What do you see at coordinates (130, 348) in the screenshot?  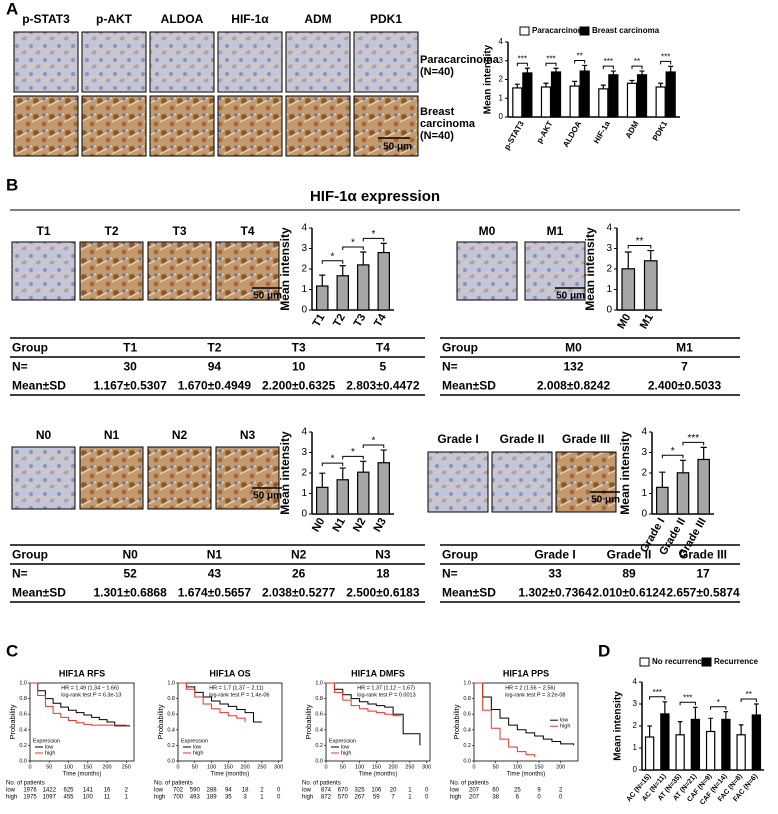 I see `table-cell: T1` at bounding box center [130, 348].